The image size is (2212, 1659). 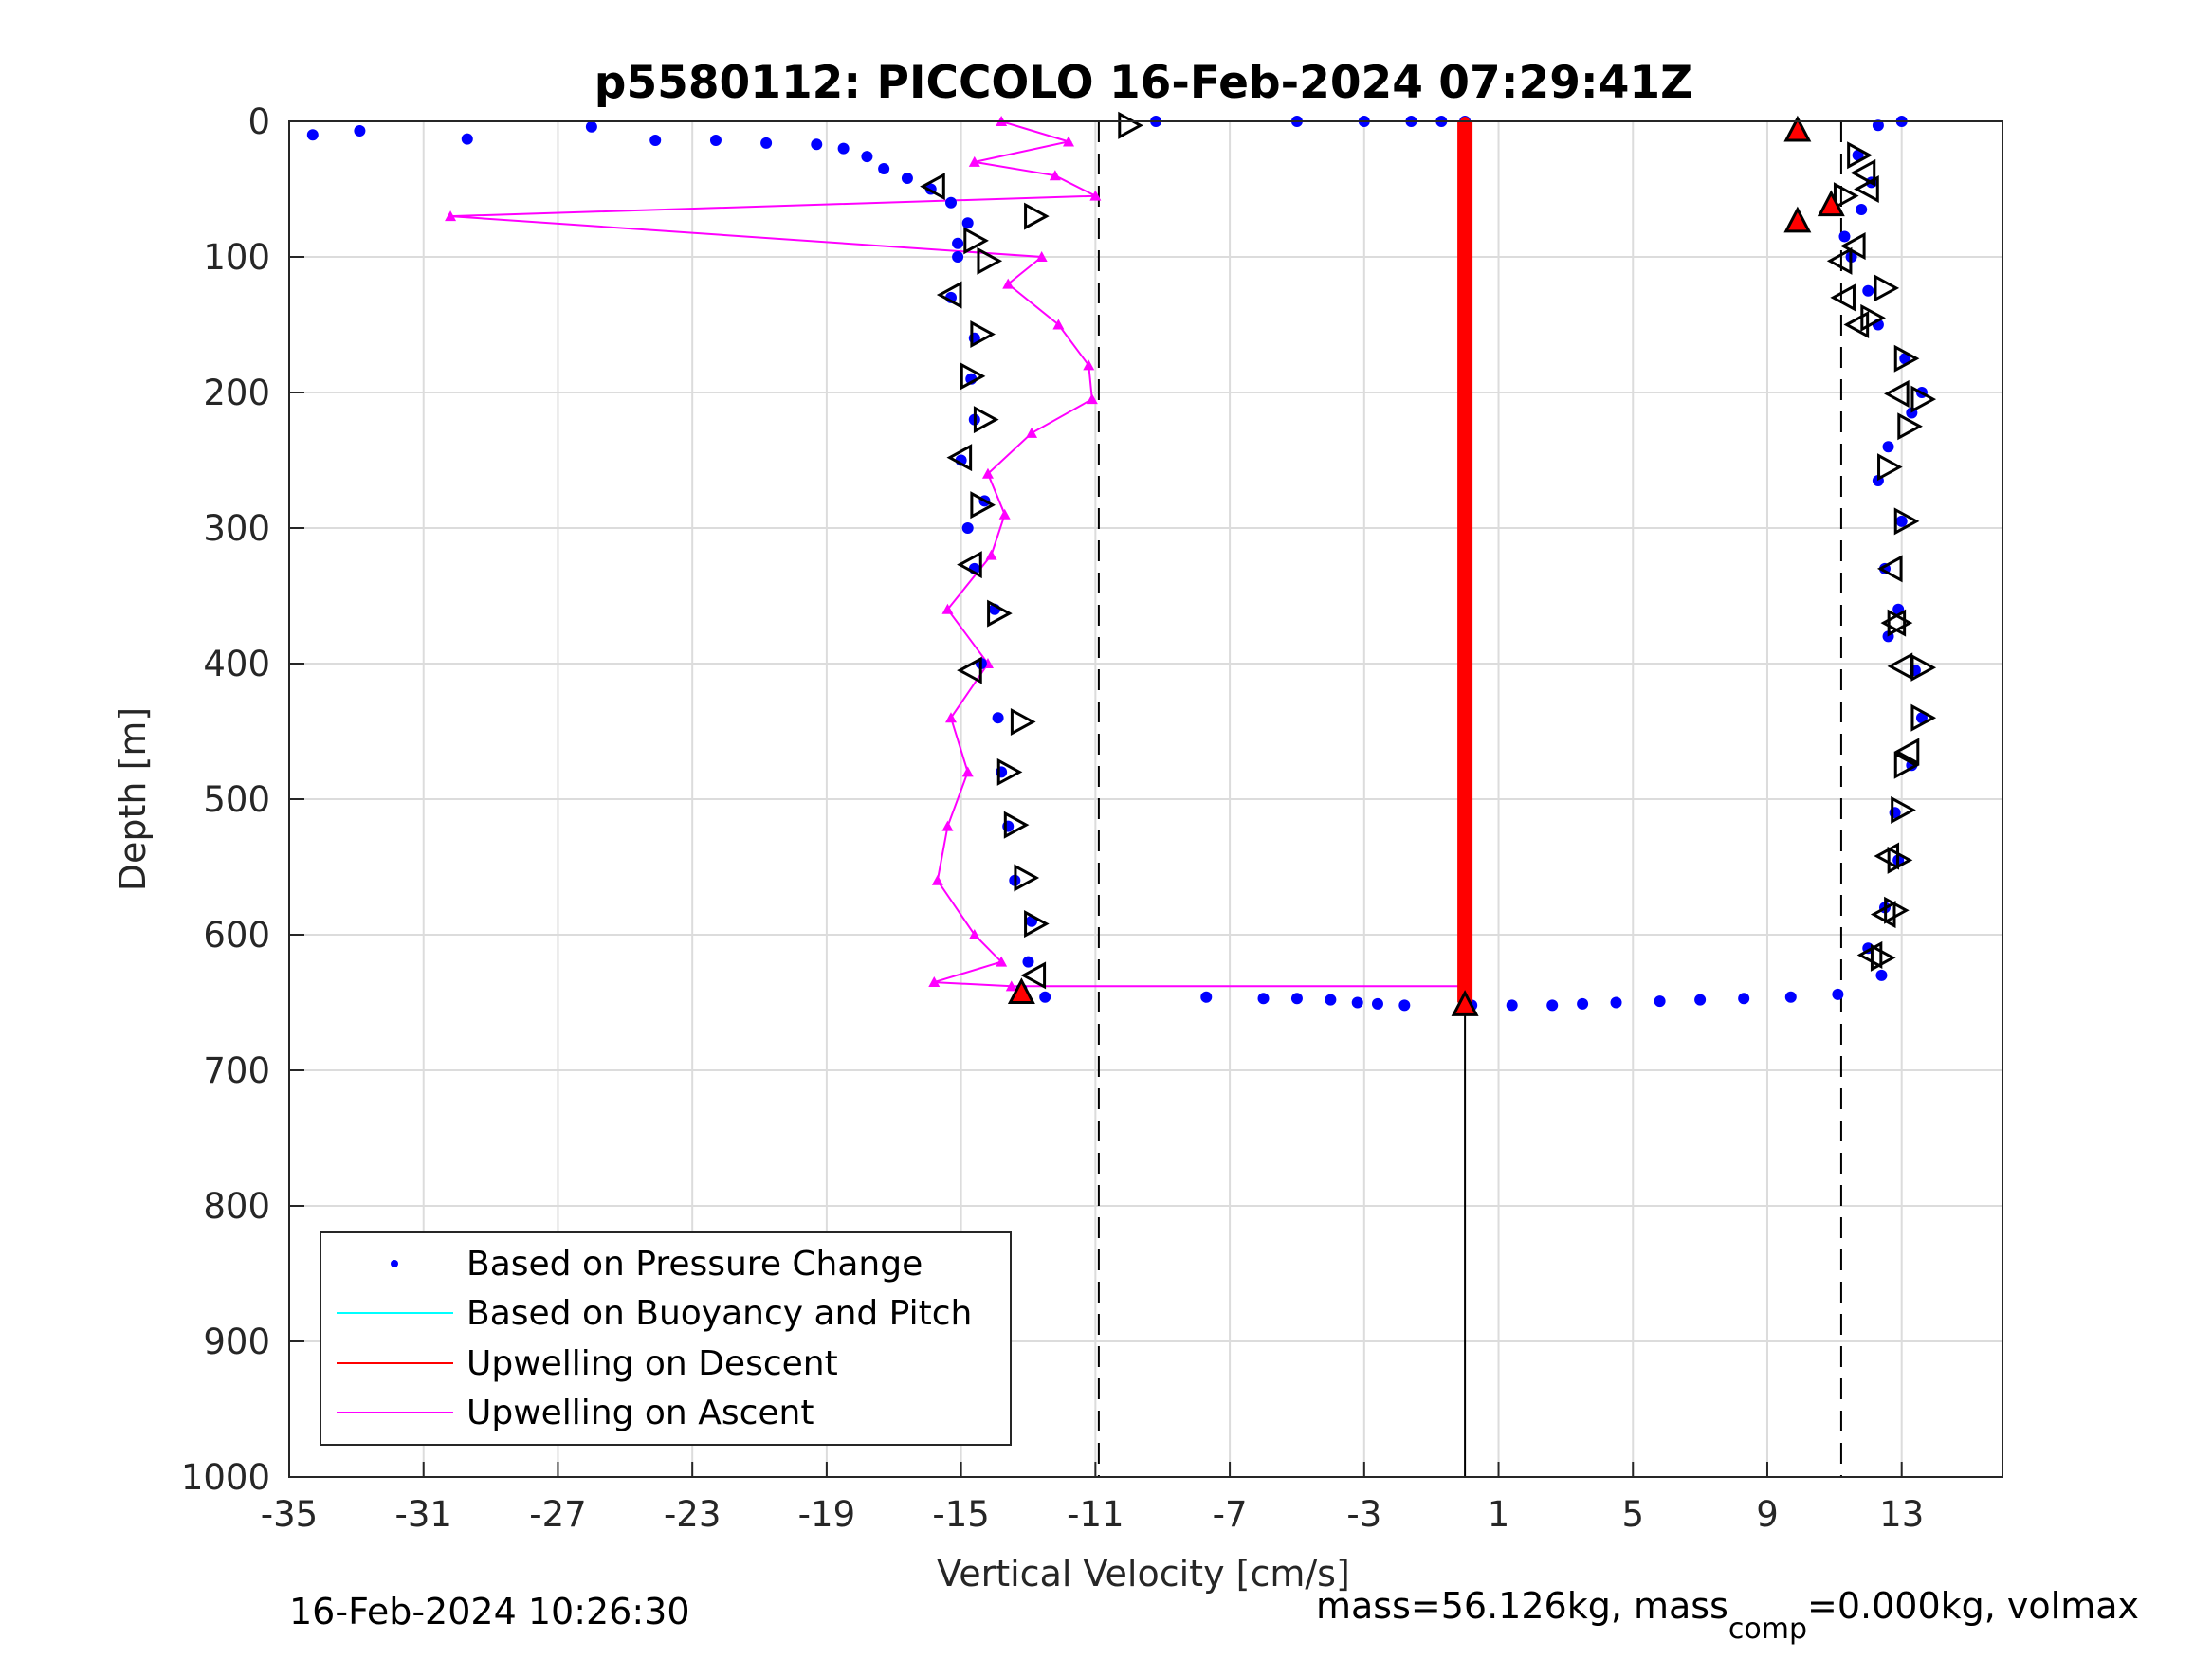 What do you see at coordinates (394, 1263) in the screenshot?
I see `legend-marker-pressure` at bounding box center [394, 1263].